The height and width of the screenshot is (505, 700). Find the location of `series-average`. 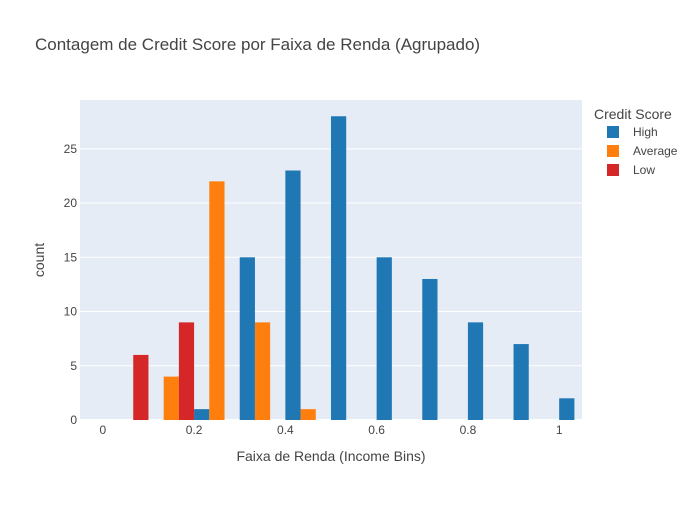

series-average is located at coordinates (239, 300).